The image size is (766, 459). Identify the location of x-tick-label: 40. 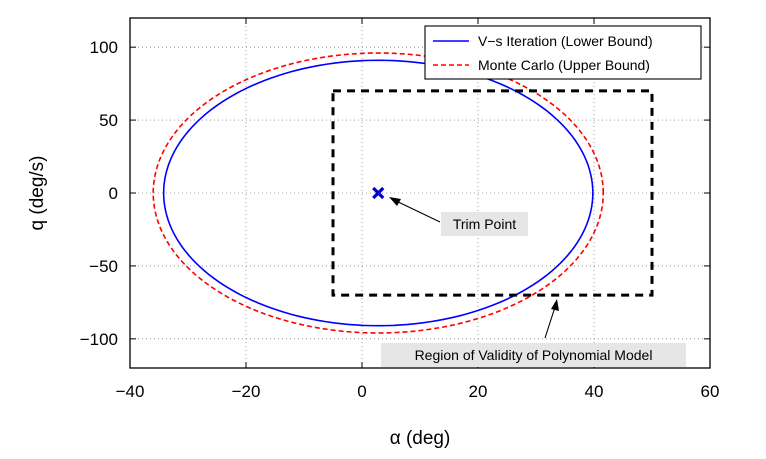
(594, 391).